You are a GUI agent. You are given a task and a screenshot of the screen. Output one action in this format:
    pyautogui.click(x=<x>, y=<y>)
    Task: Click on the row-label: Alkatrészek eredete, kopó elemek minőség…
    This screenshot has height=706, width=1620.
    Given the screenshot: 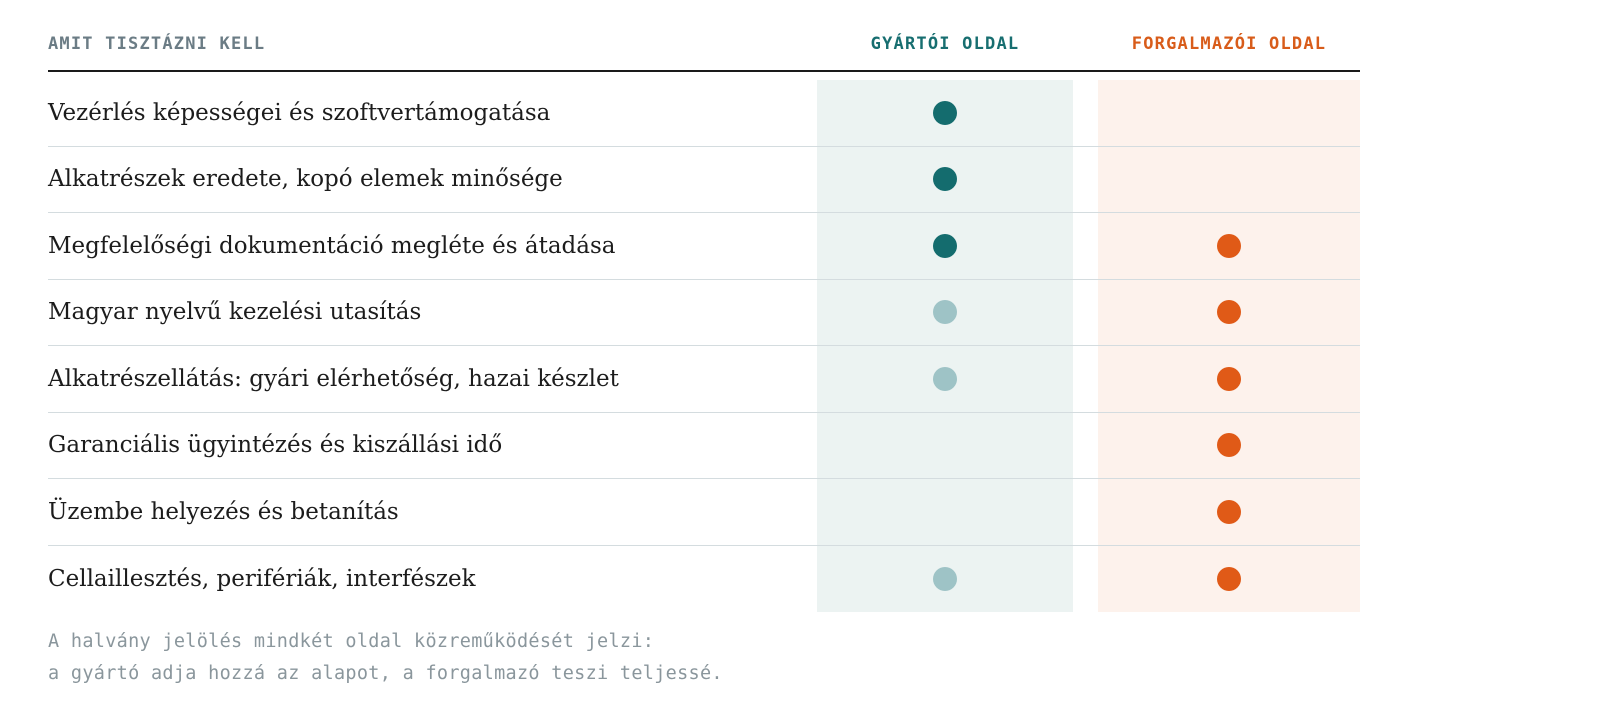 What is the action you would take?
    pyautogui.click(x=305, y=179)
    